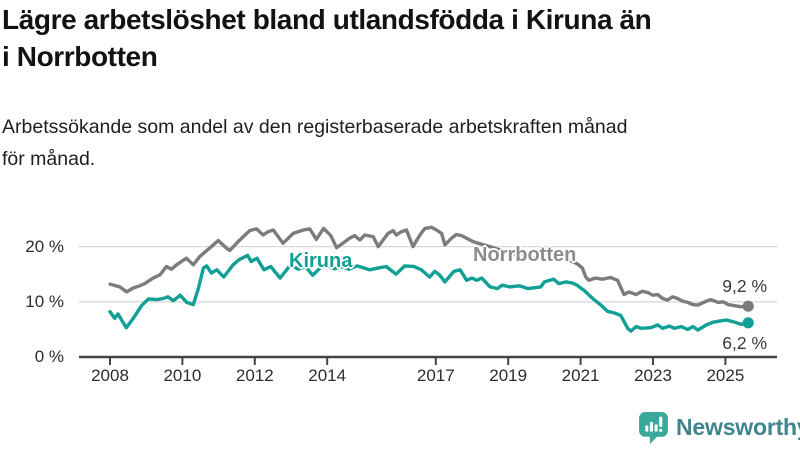 This screenshot has width=800, height=450. I want to click on newsworthy-logo: Newsworthy, so click(719, 427).